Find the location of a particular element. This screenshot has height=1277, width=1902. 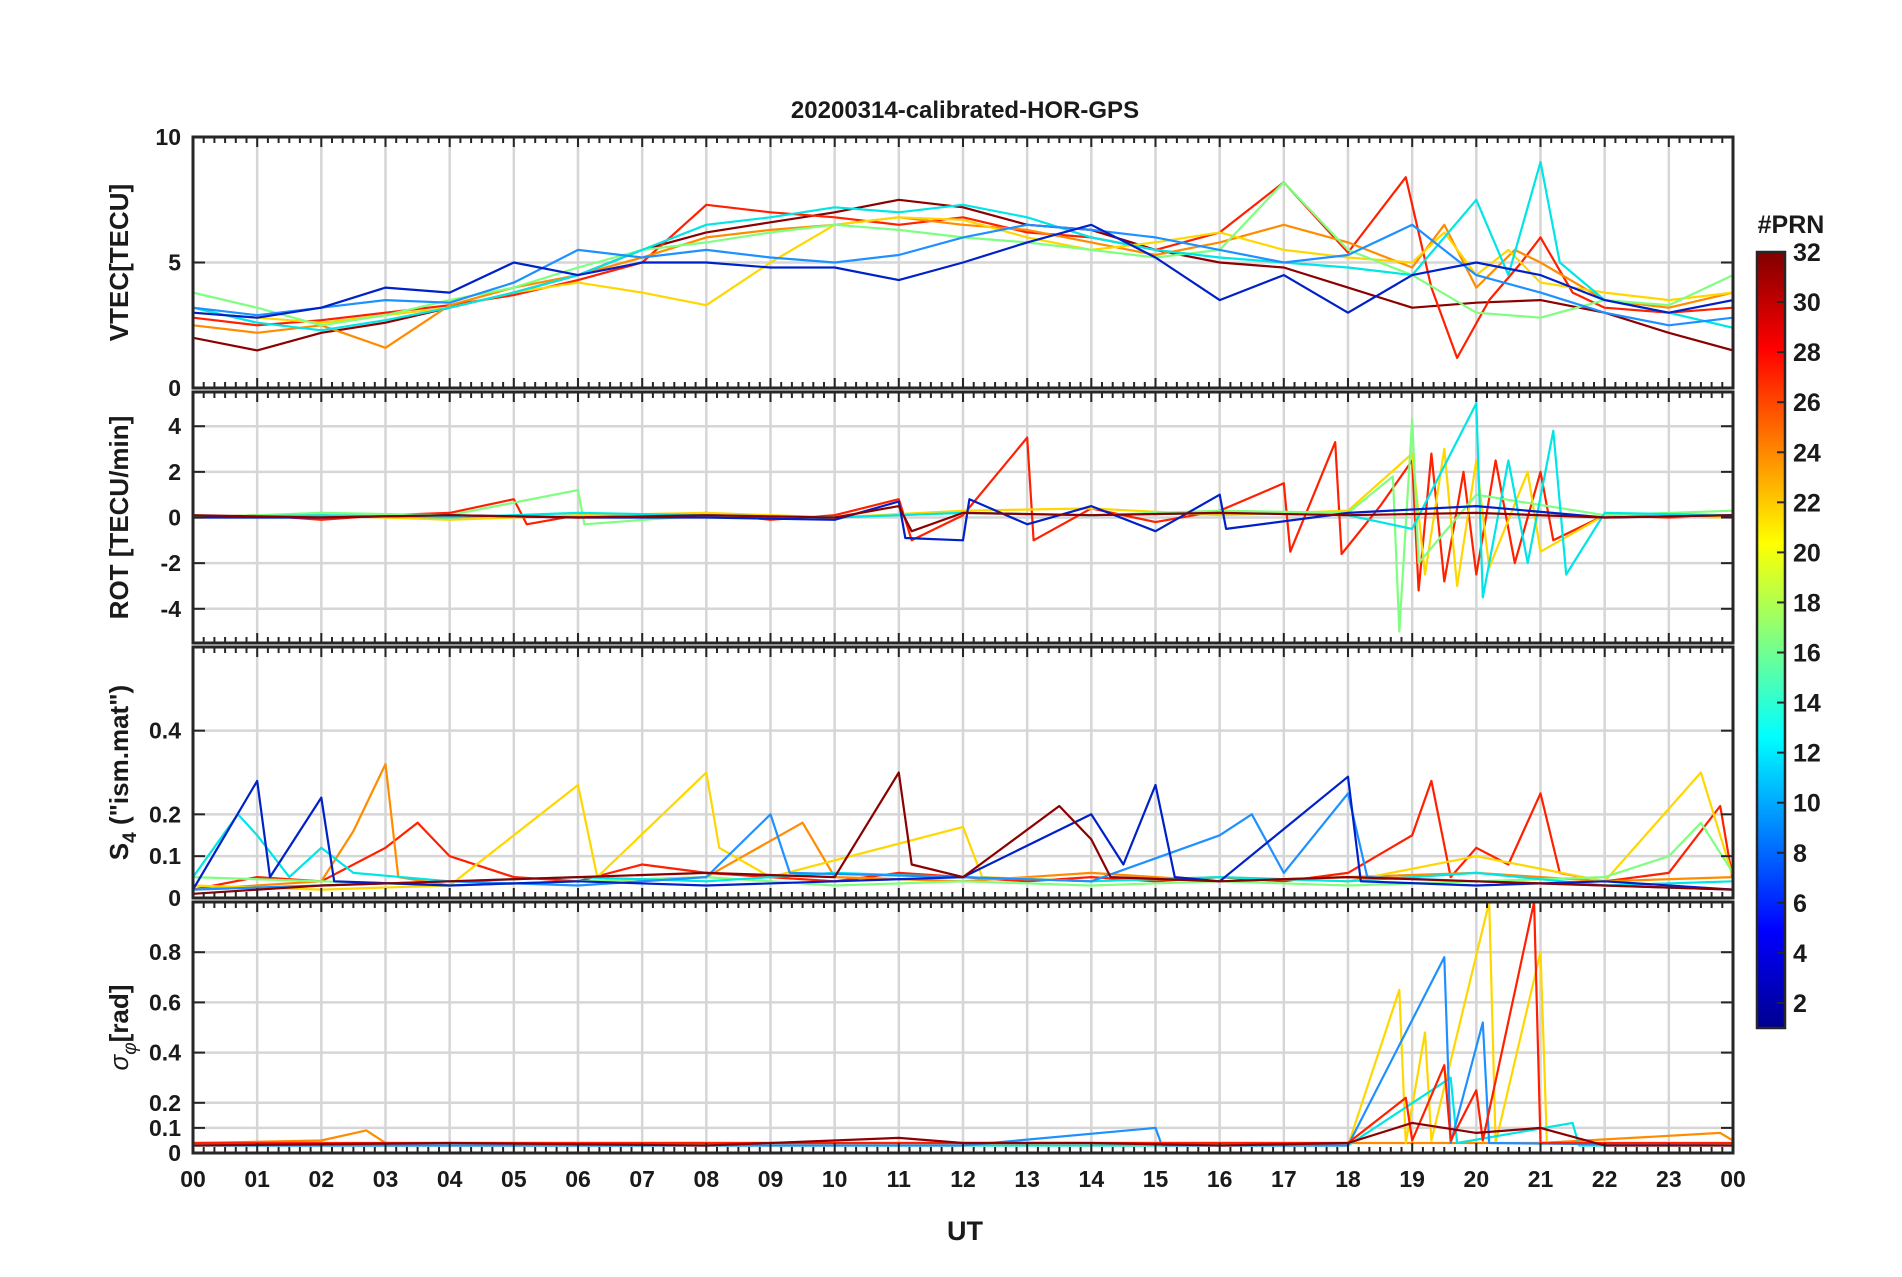

colorbar-tick-label: 16 is located at coordinates (1807, 654).